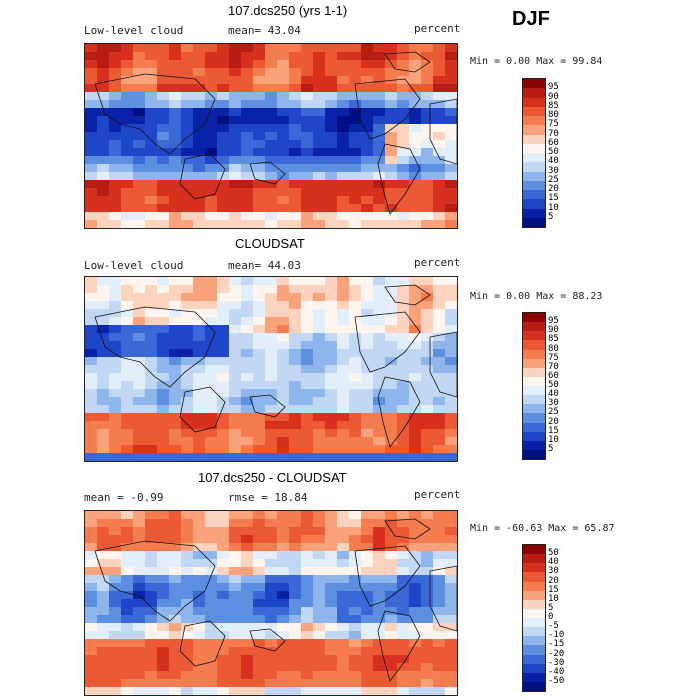 The width and height of the screenshot is (700, 700). What do you see at coordinates (536, 61) in the screenshot?
I see `panel-1-minmax: Min = 0.00 Max = 99.84` at bounding box center [536, 61].